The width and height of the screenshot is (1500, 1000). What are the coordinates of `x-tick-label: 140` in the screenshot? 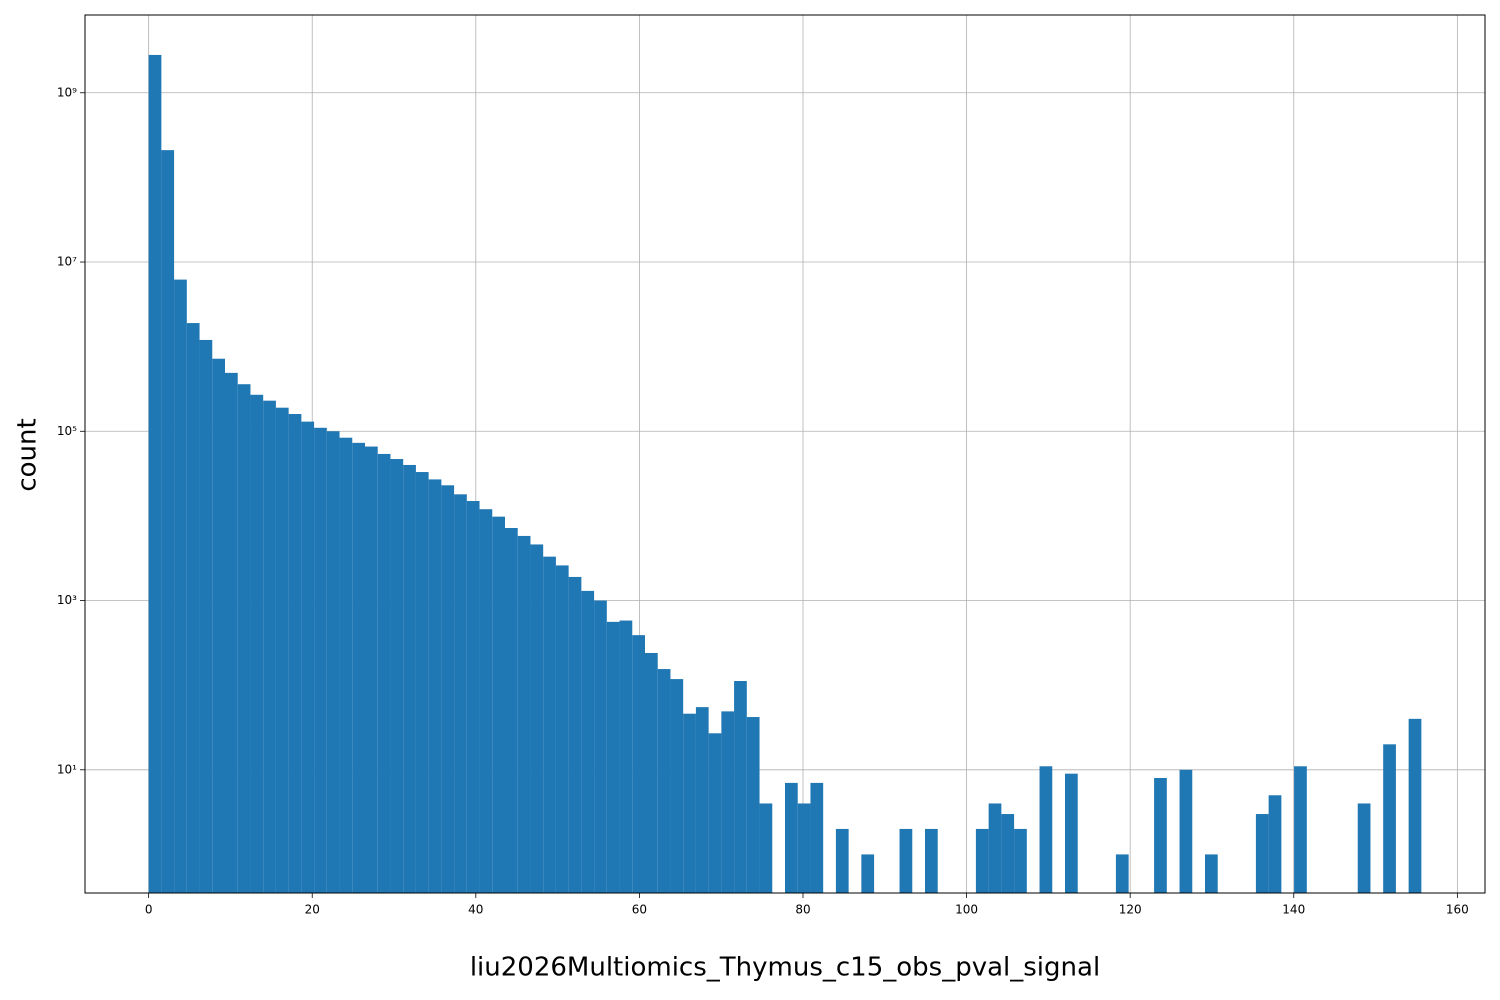 It's located at (1293, 910).